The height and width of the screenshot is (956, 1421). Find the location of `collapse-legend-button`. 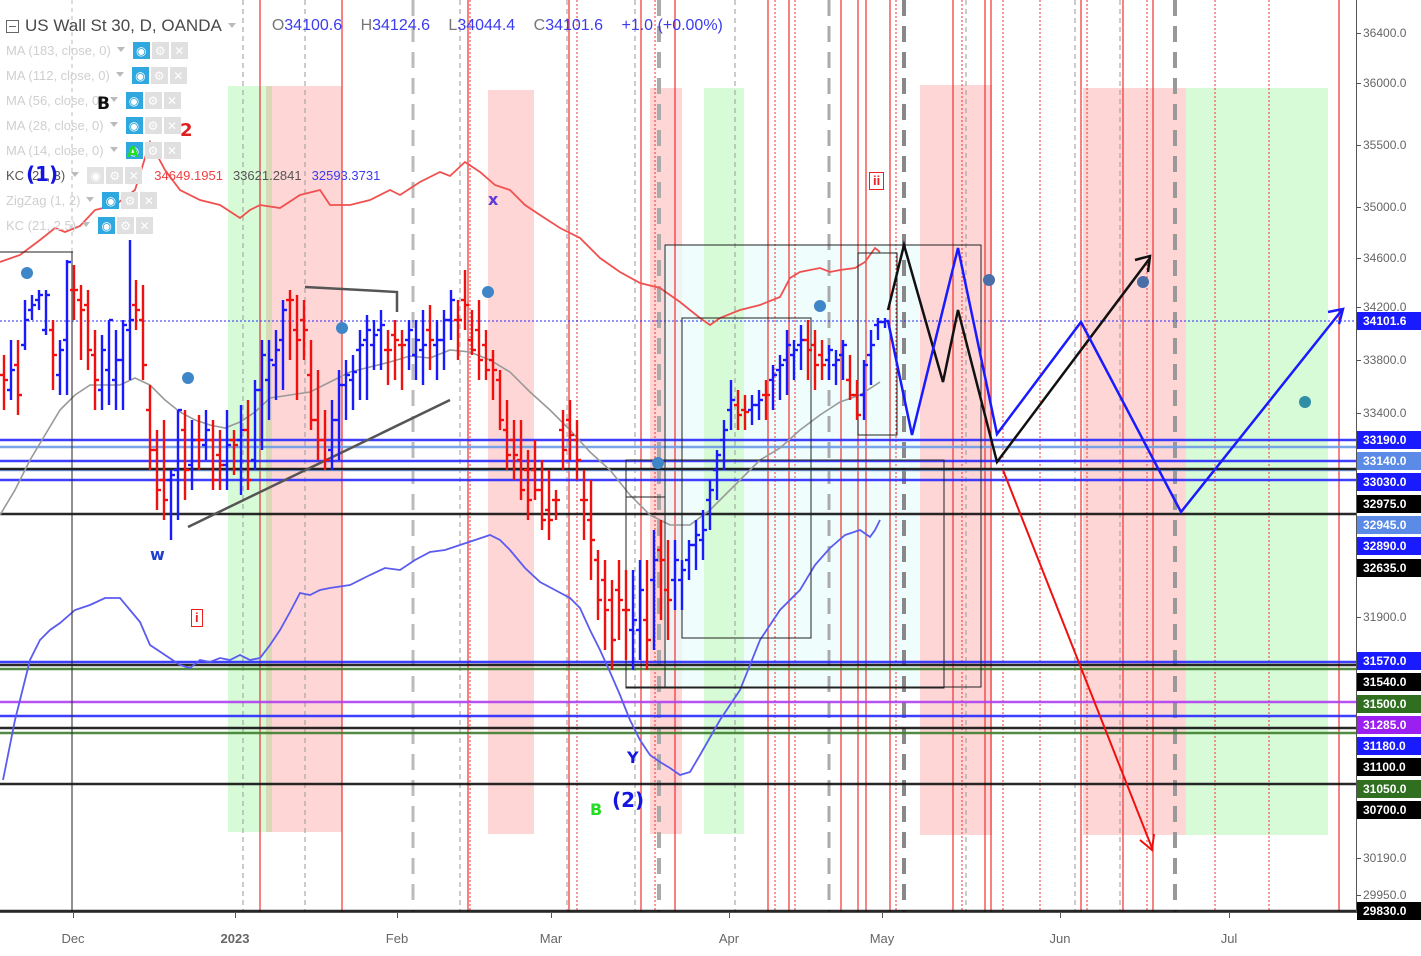

collapse-legend-button is located at coordinates (12, 26).